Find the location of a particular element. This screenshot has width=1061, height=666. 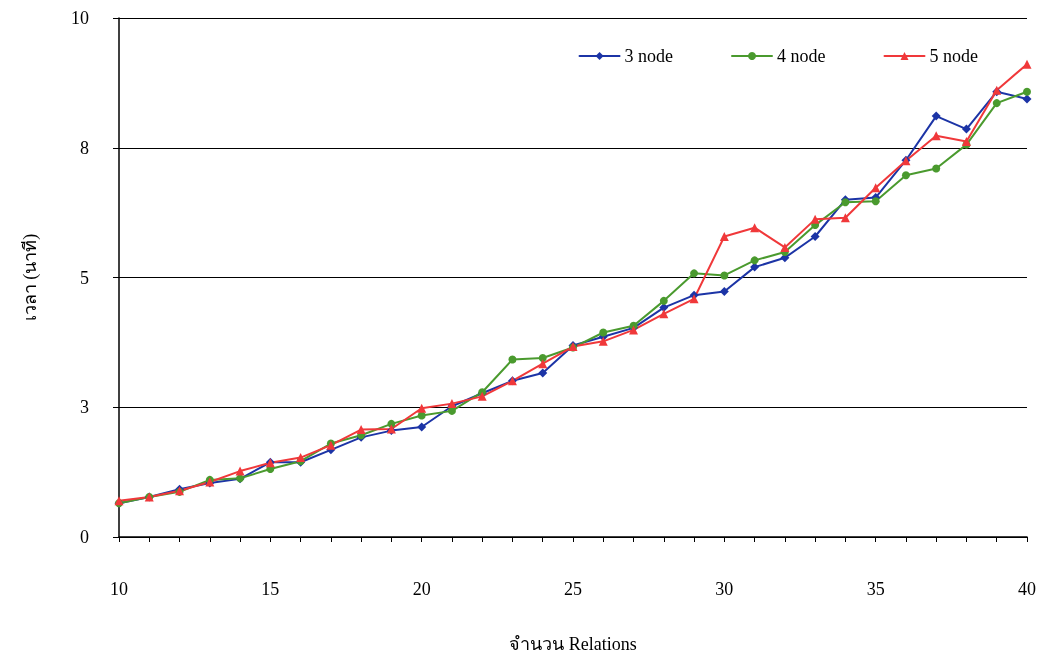

x-axis-title: จำนวน Relations is located at coordinates (573, 644).